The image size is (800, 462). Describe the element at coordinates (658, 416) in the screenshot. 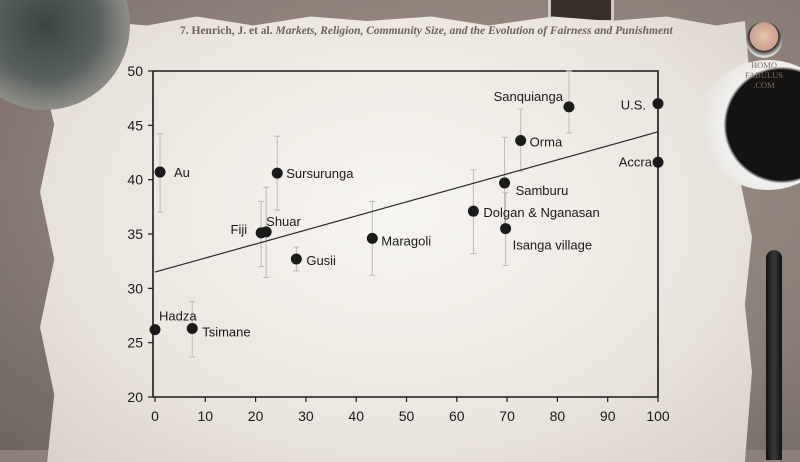

I see `x-tick-label: 100` at that location.